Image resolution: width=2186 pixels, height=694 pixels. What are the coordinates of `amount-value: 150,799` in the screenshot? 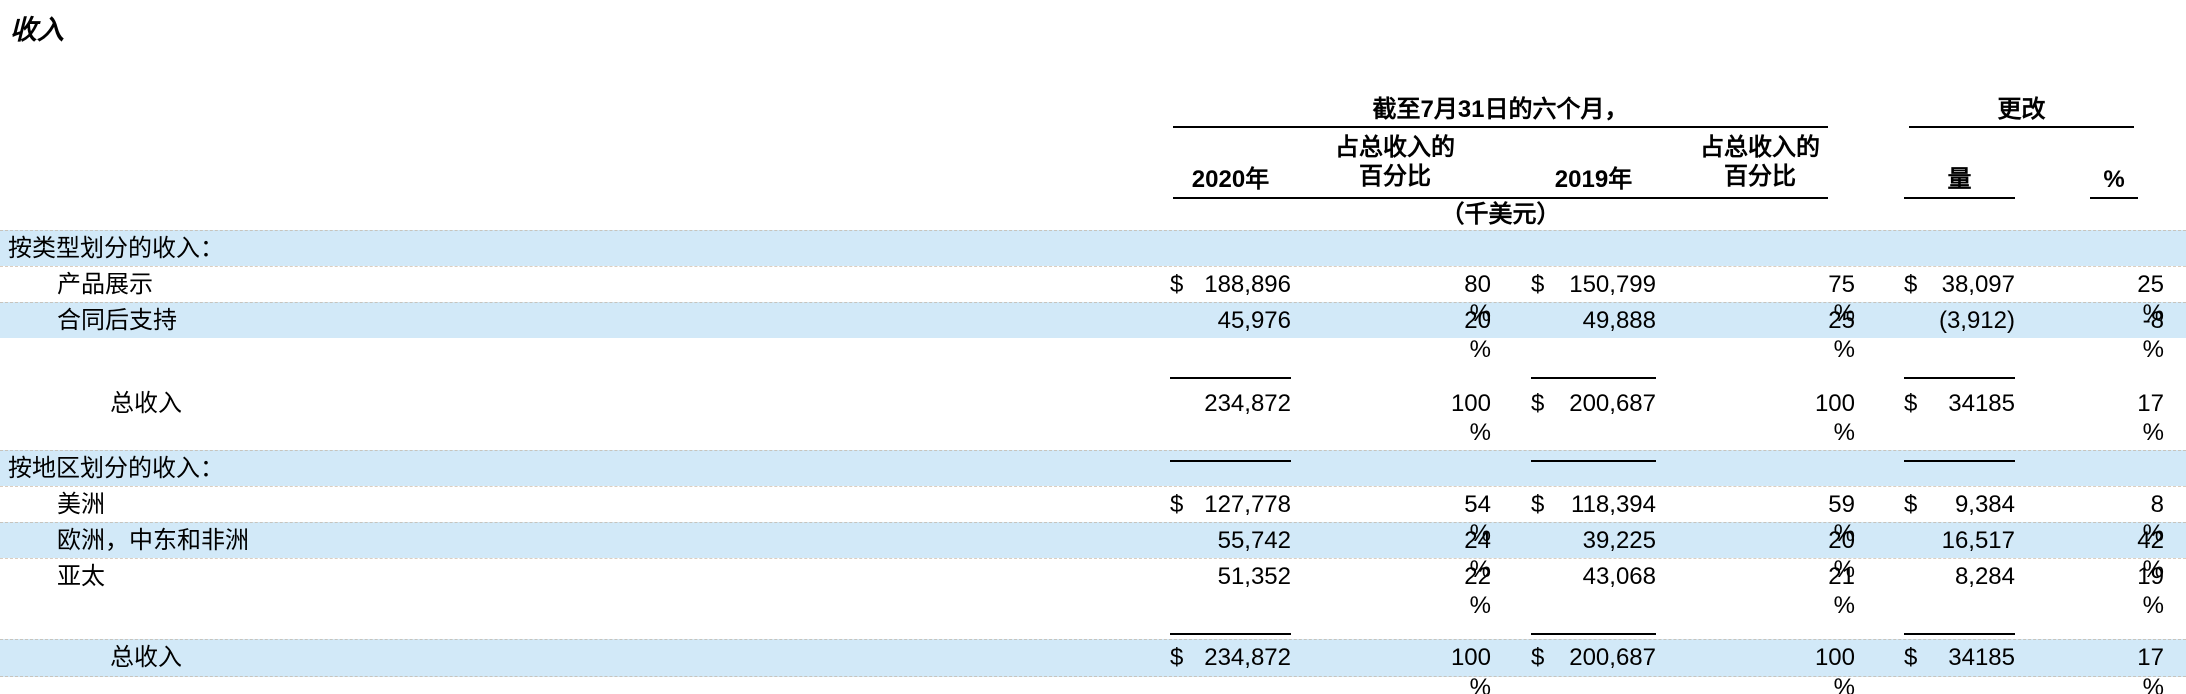 It's located at (1612, 284).